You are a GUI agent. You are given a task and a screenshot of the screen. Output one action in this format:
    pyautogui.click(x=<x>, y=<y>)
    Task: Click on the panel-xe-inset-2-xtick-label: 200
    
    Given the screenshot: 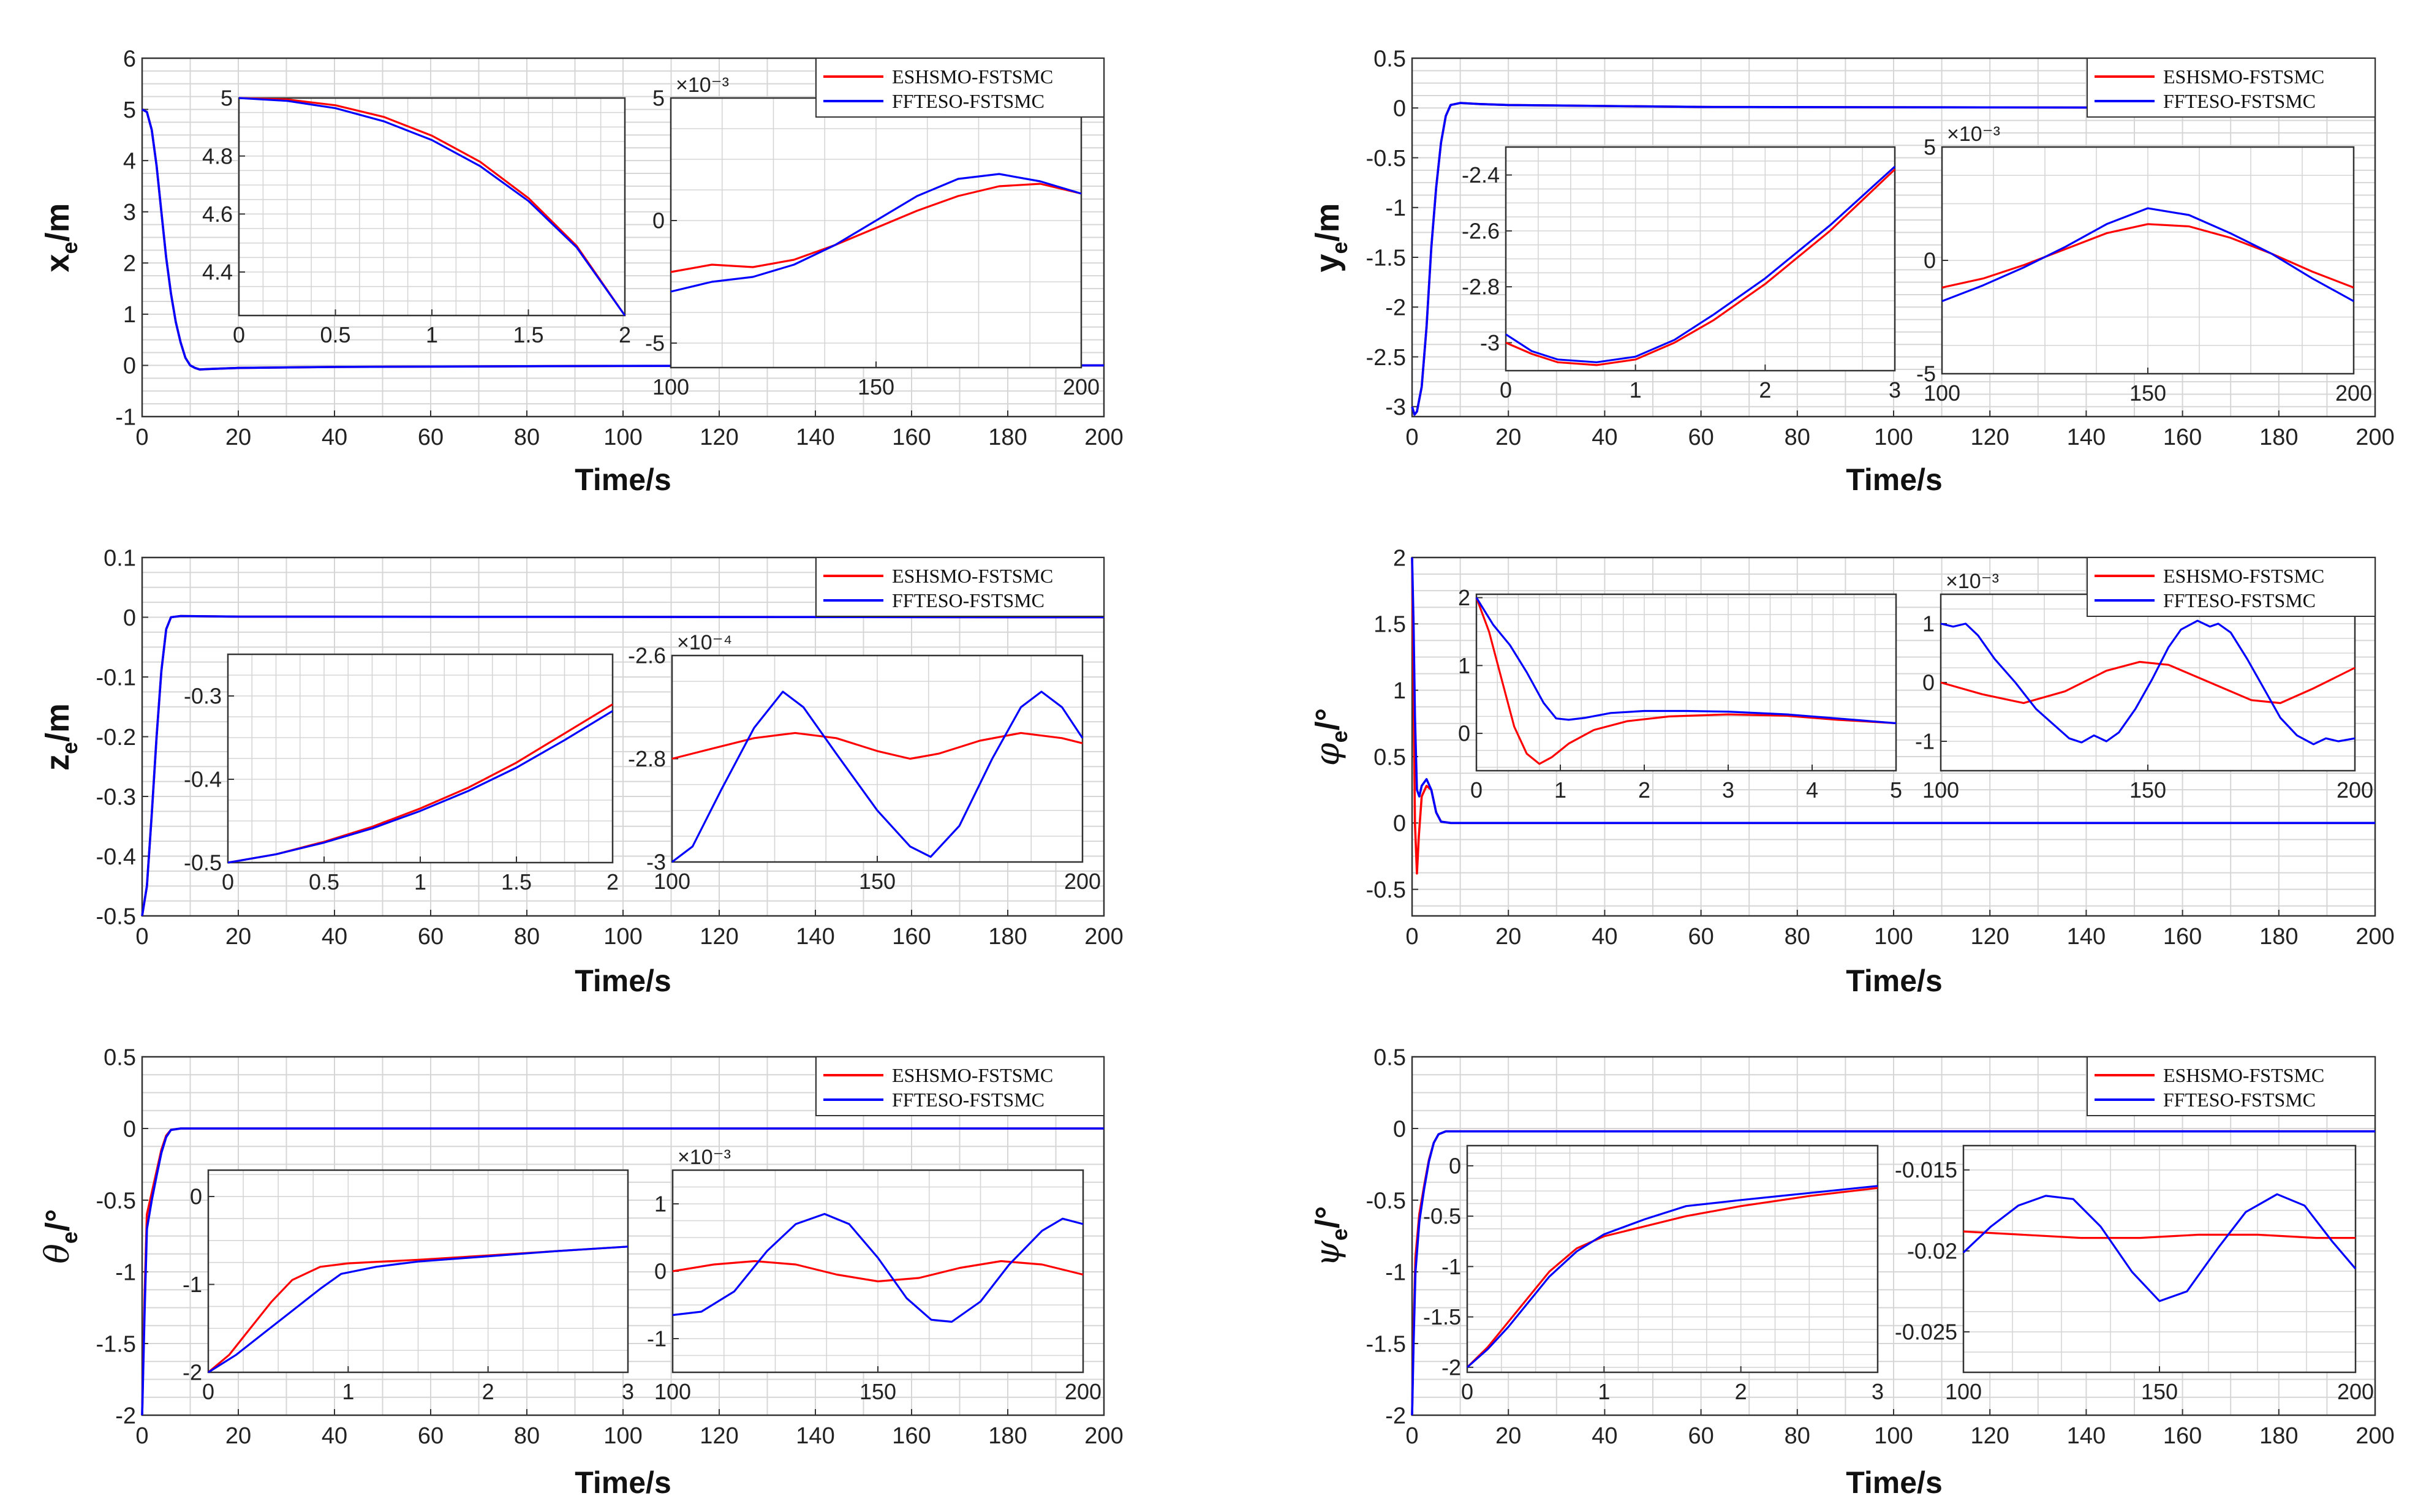 What is the action you would take?
    pyautogui.click(x=1081, y=387)
    